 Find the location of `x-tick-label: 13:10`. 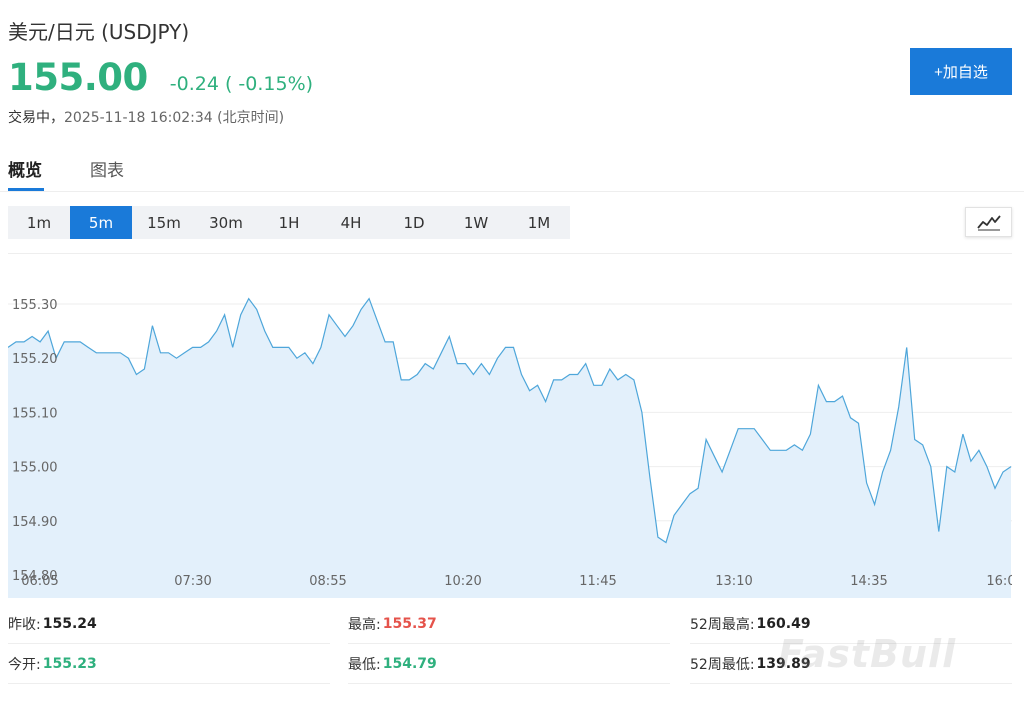

x-tick-label: 13:10 is located at coordinates (733, 581).